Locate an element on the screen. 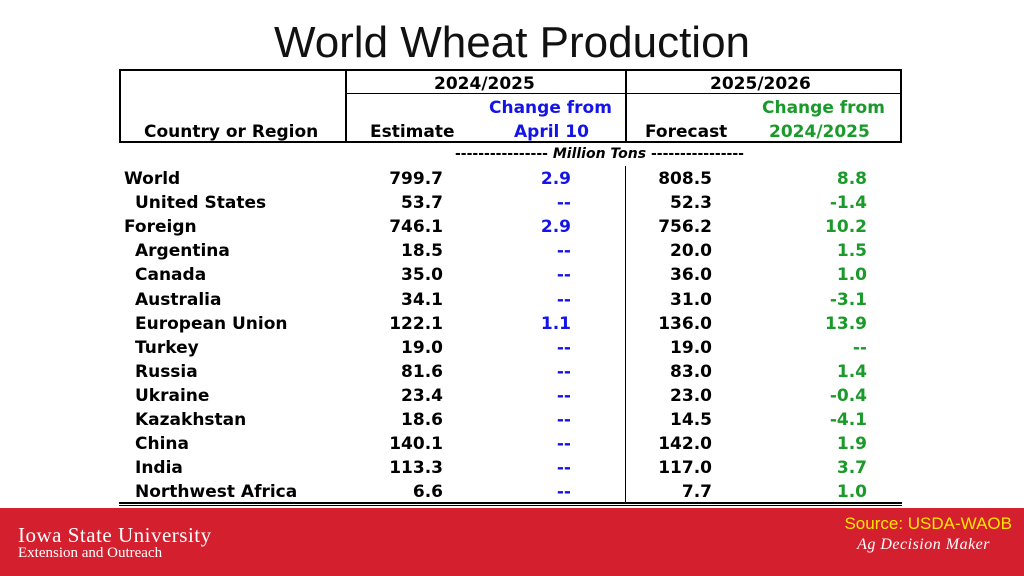  estimate-value: 122.1 is located at coordinates (416, 323).